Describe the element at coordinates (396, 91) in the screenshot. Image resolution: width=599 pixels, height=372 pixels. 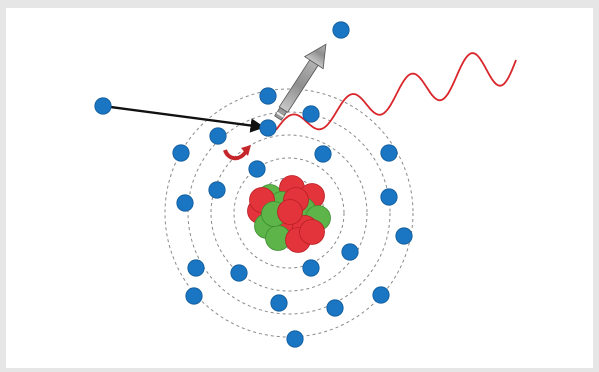
I see `photon-wave-icon` at that location.